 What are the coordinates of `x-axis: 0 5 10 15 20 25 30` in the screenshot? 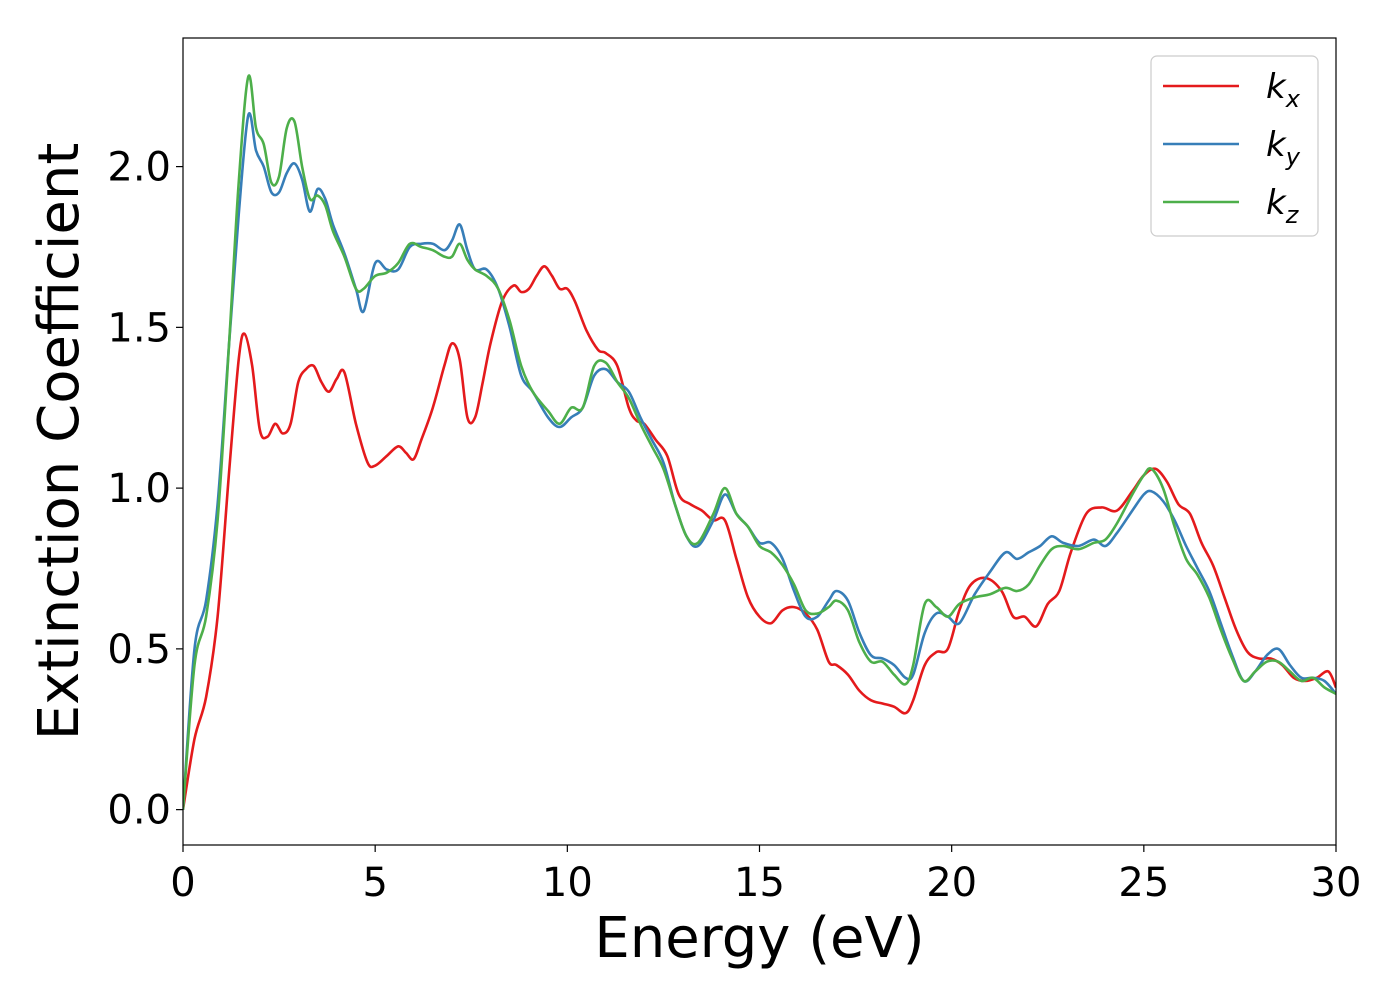 It's located at (765, 875).